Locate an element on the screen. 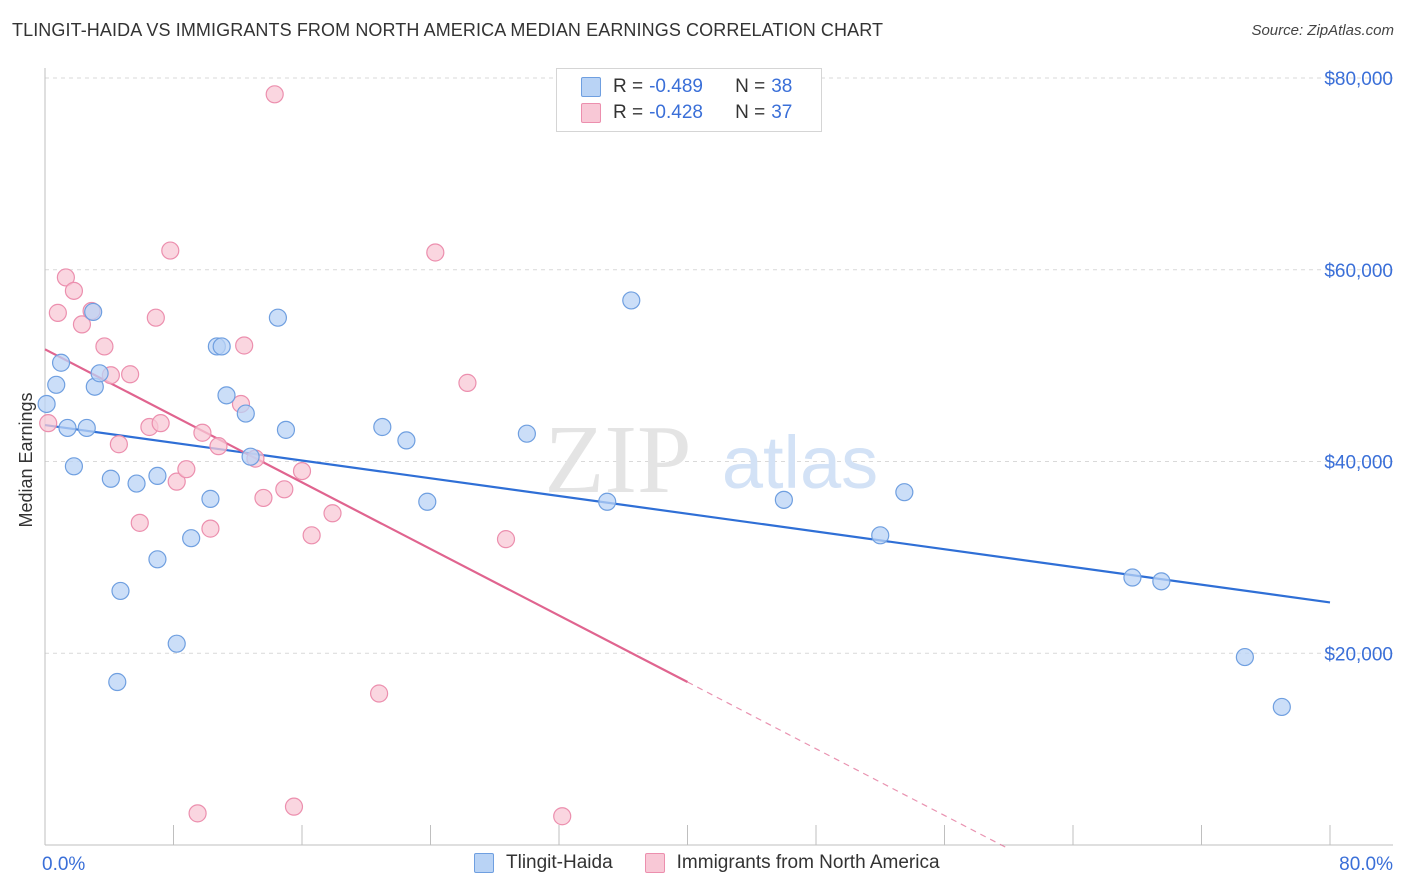 The image size is (1406, 892). watermark-zip: ZIP is located at coordinates (618, 460).